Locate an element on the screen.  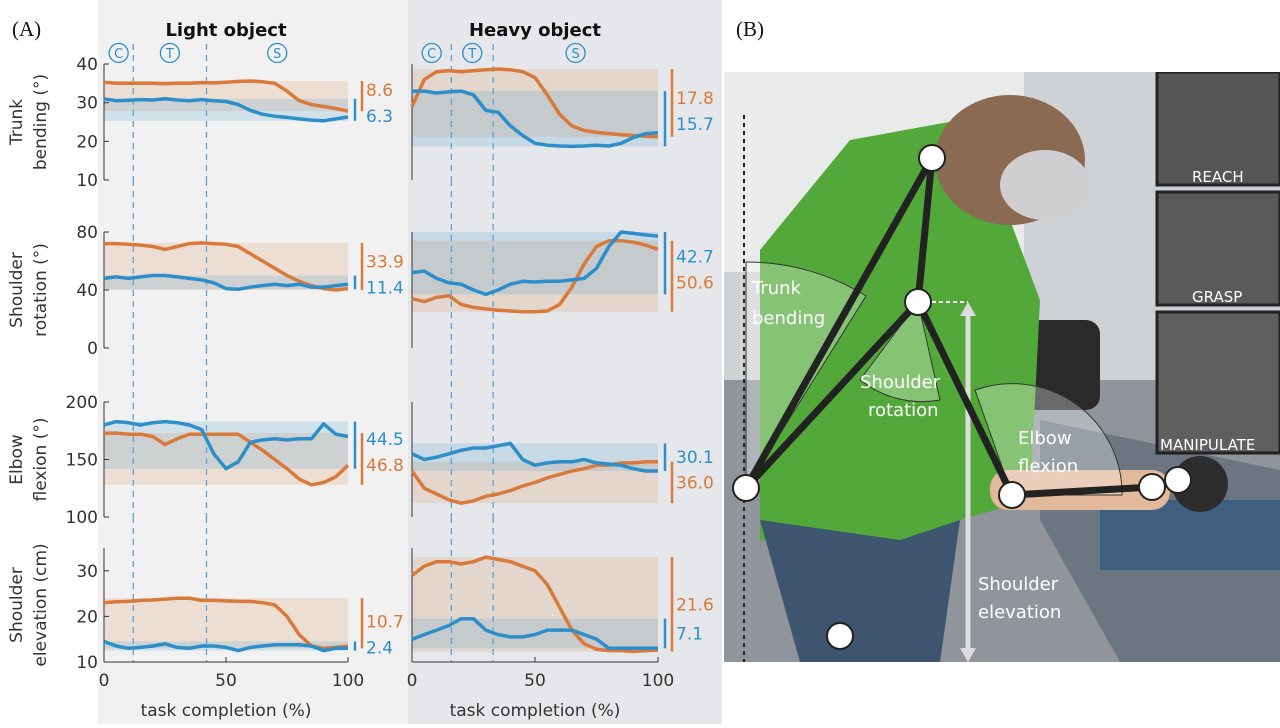
range-label: 6.3 is located at coordinates (379, 117).